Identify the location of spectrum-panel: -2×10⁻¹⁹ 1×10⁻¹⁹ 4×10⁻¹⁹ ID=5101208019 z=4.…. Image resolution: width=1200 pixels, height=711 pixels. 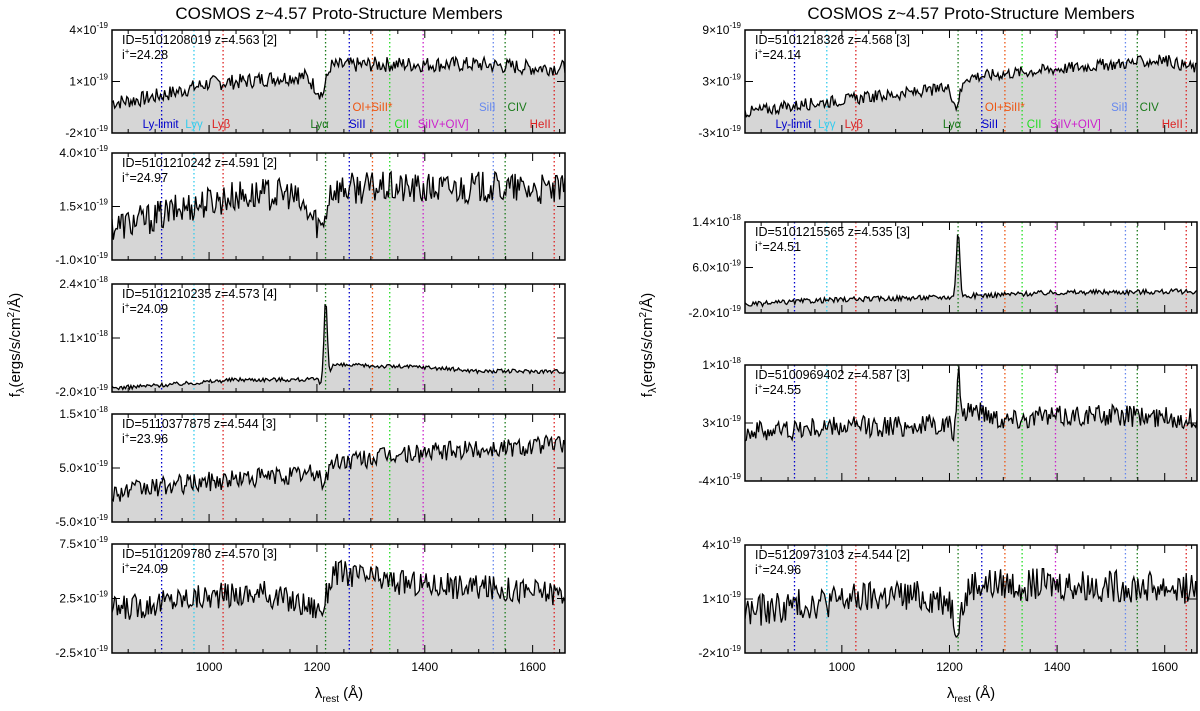
(315, 80).